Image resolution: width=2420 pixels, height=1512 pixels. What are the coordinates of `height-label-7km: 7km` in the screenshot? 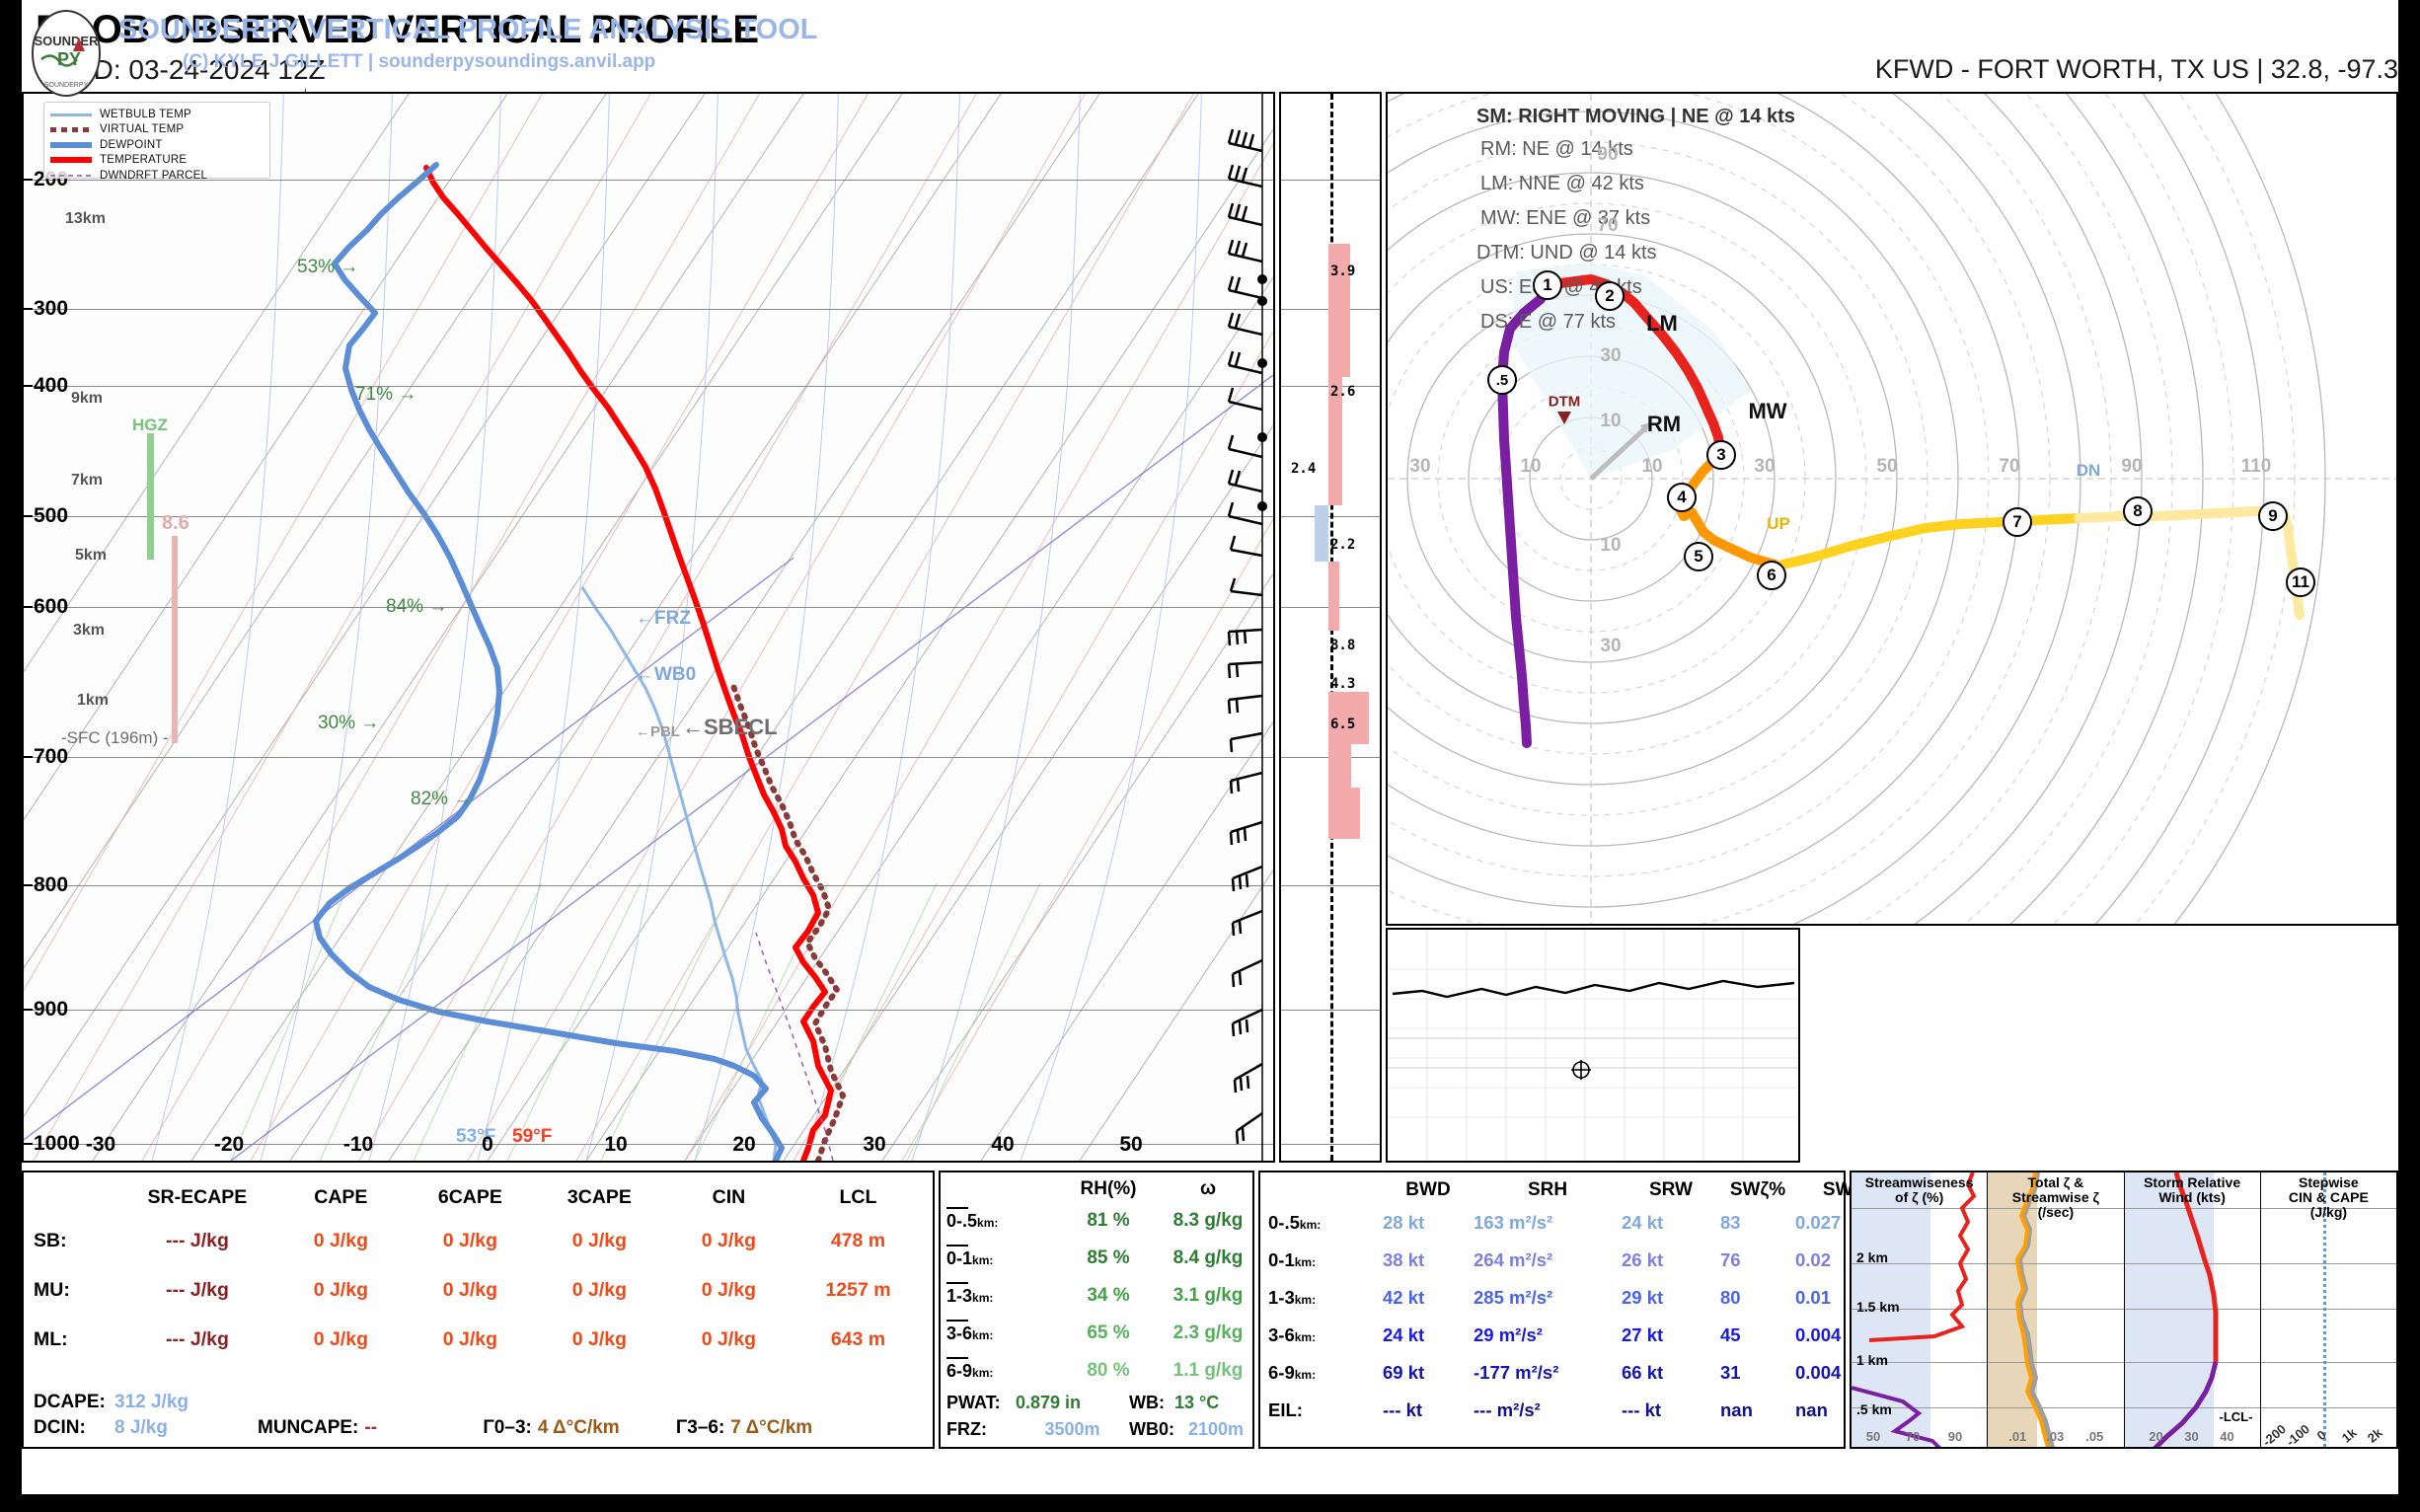 It's located at (87, 480).